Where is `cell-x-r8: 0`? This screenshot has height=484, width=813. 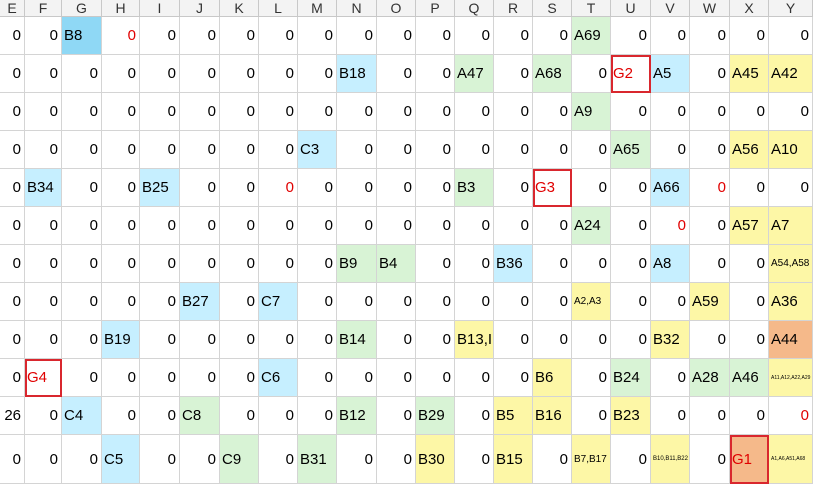
cell-x-r8: 0 is located at coordinates (749, 302).